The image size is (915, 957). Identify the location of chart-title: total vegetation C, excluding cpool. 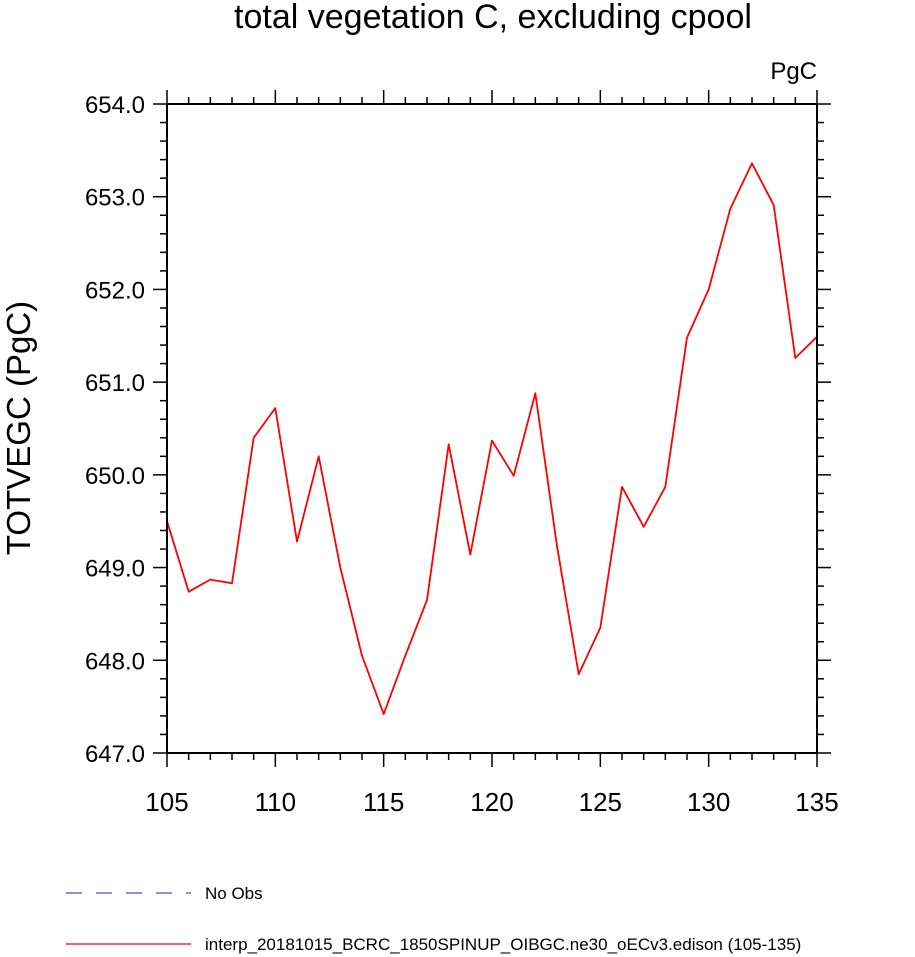
(493, 18).